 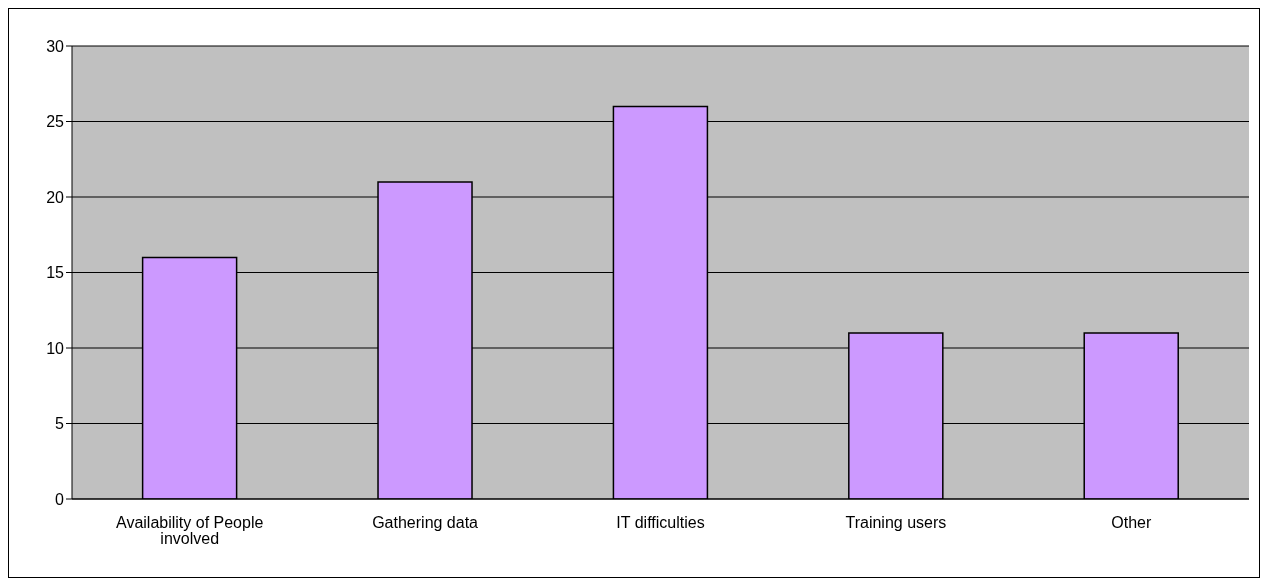 What do you see at coordinates (60, 499) in the screenshot?
I see `y-tick-label: 0` at bounding box center [60, 499].